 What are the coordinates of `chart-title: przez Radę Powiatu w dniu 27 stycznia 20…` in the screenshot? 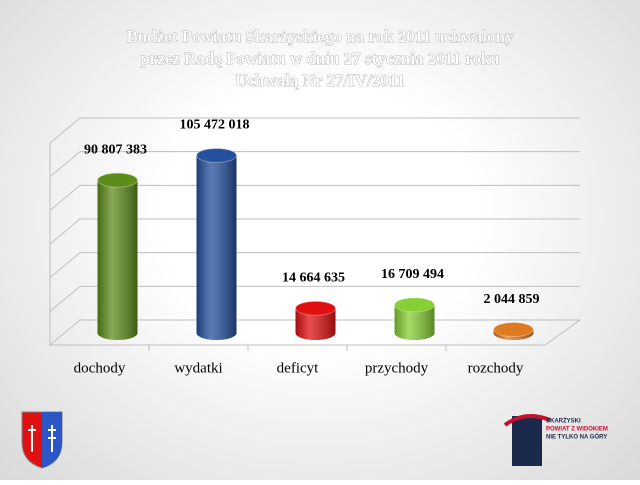 It's located at (320, 58).